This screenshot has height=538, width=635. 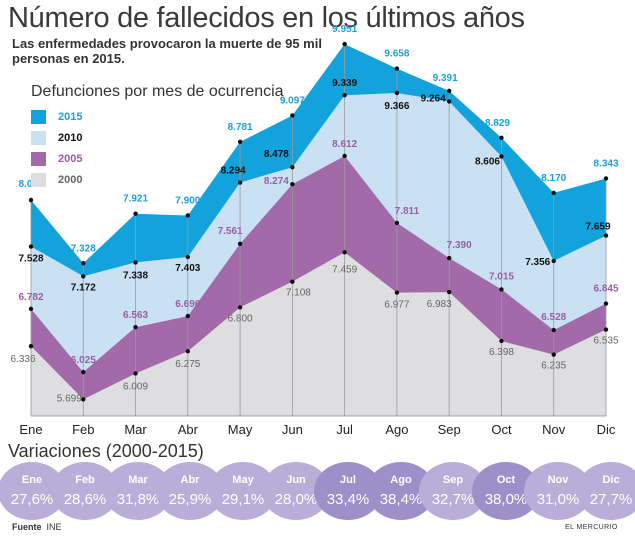 I want to click on data-label-2015: 8.781, so click(x=240, y=127).